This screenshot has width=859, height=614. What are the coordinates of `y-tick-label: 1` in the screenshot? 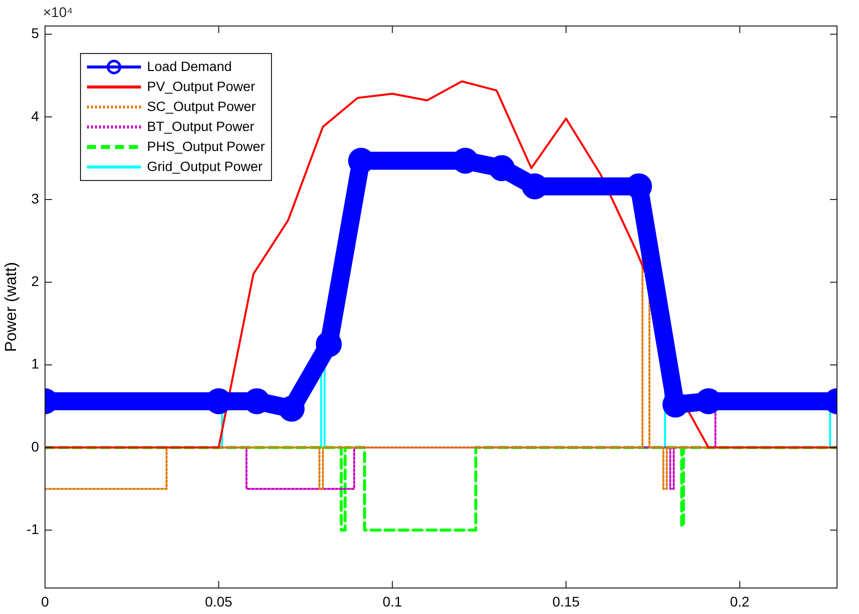 It's located at (35, 364).